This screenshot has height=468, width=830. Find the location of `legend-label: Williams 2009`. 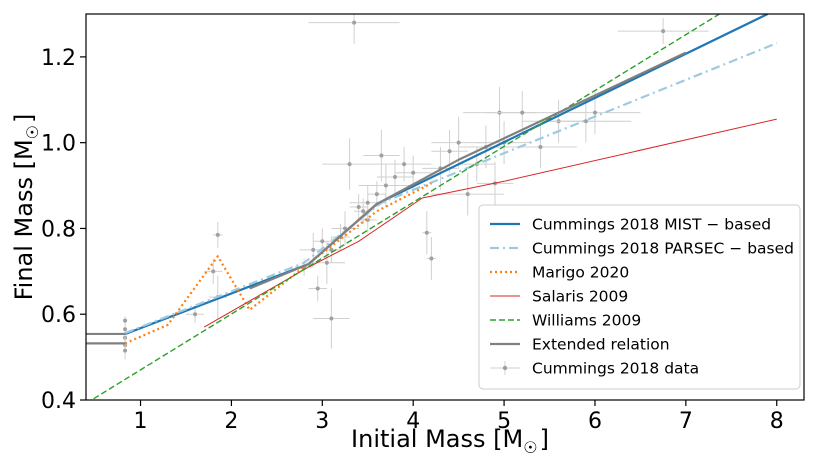

legend-label: Williams 2009 is located at coordinates (586, 321).